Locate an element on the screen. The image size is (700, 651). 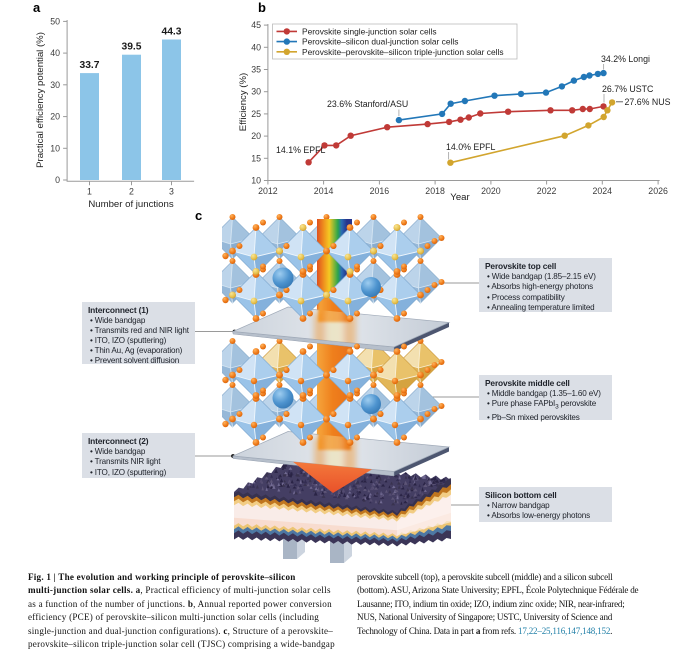
svg-text: 45 is located at coordinates (256, 25).